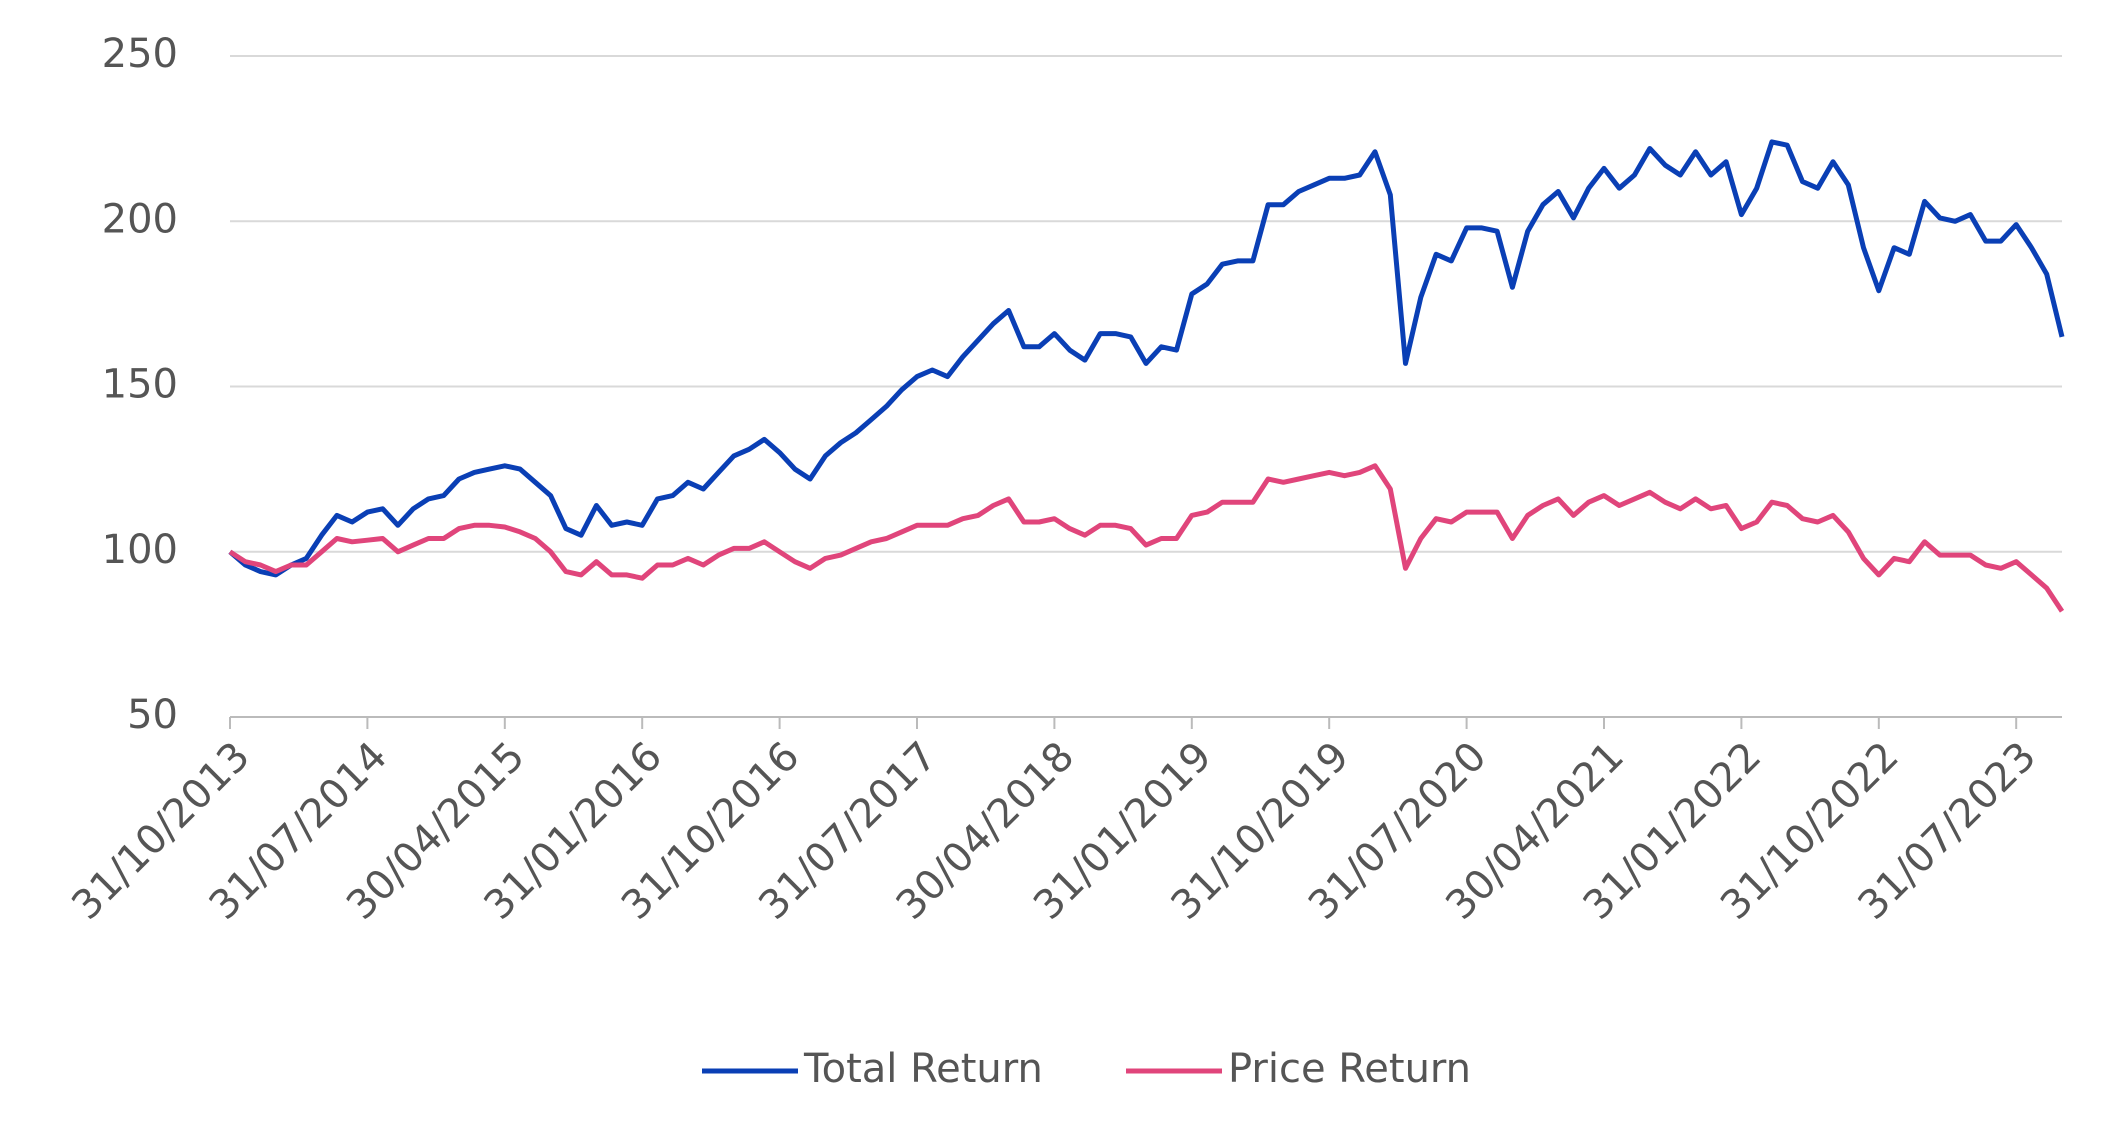 The height and width of the screenshot is (1123, 2127). What do you see at coordinates (140, 54) in the screenshot?
I see `y-tick-label: 250` at bounding box center [140, 54].